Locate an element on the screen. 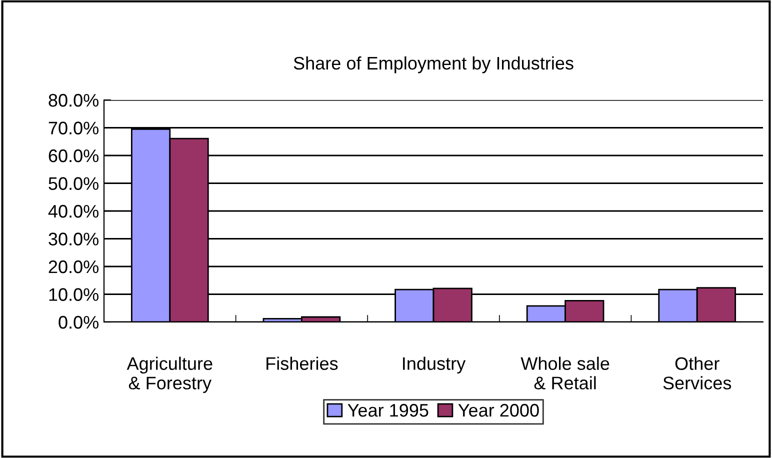  y-tick-label: 30.0% is located at coordinates (73, 239).